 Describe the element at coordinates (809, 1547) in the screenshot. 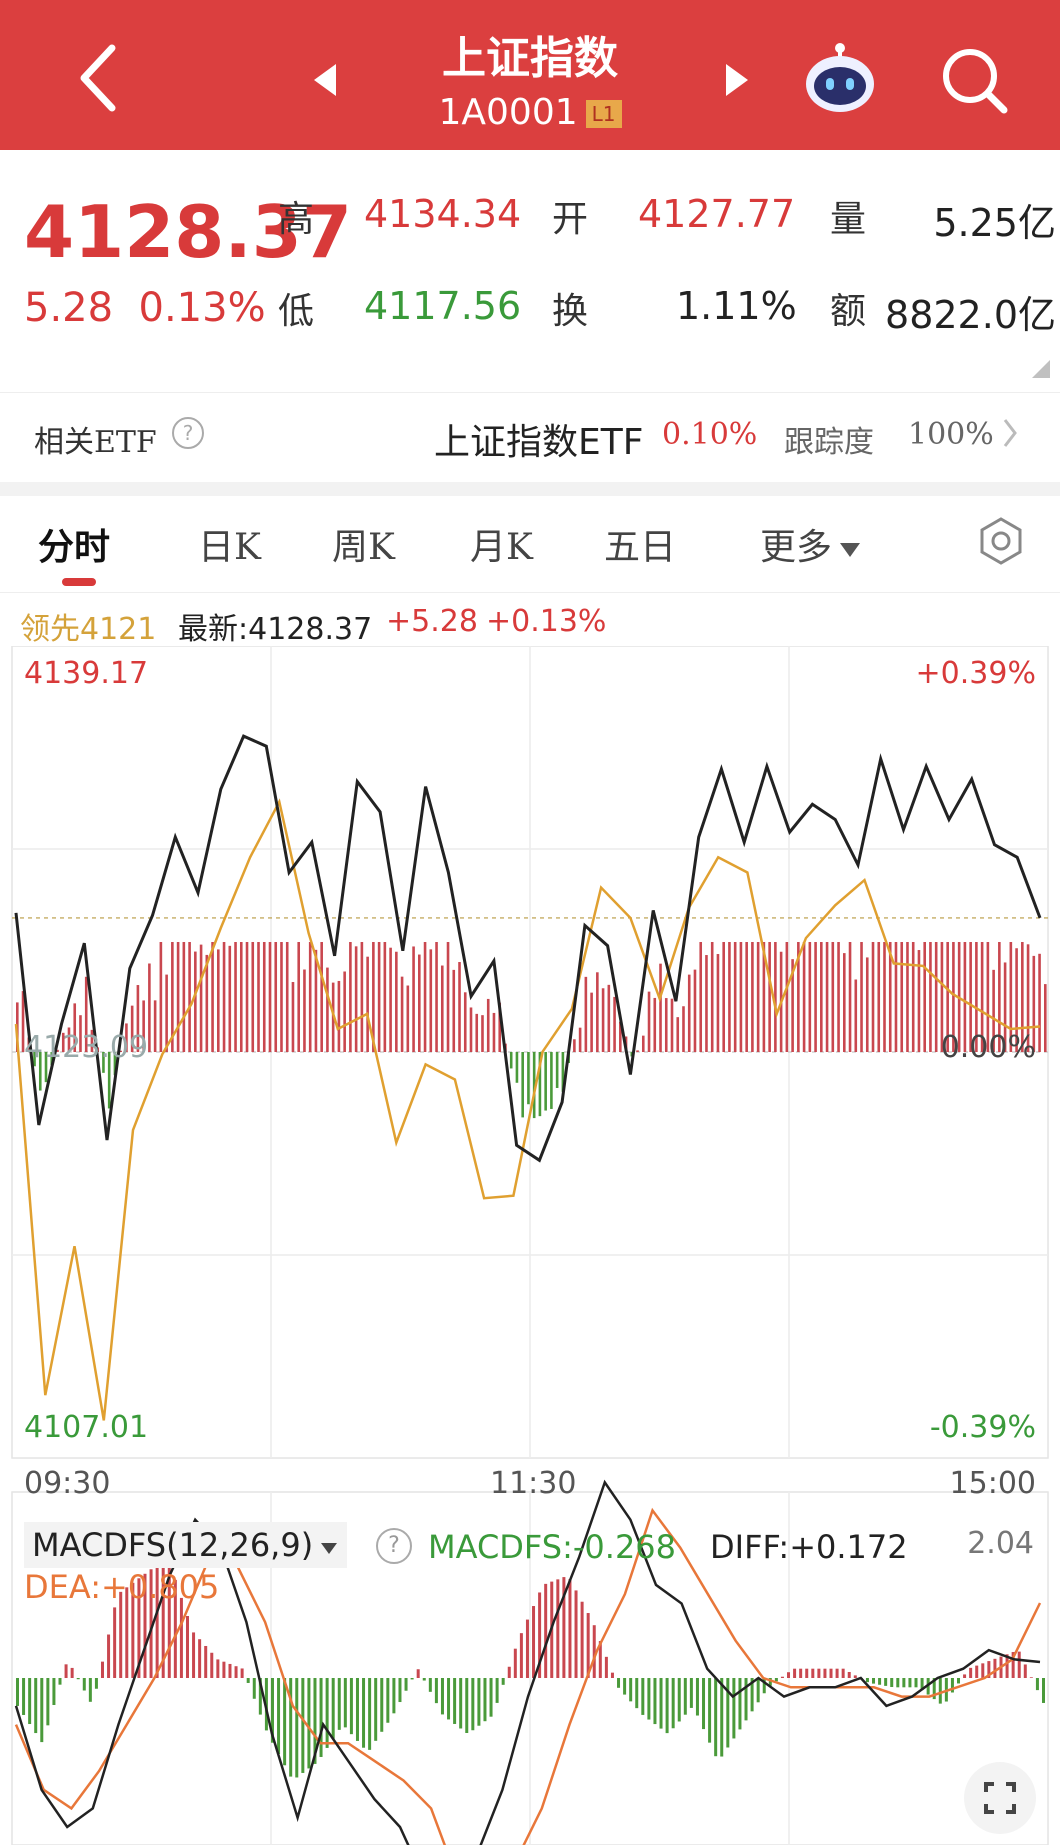

I see `diff-value: DIFF:+0.172` at that location.